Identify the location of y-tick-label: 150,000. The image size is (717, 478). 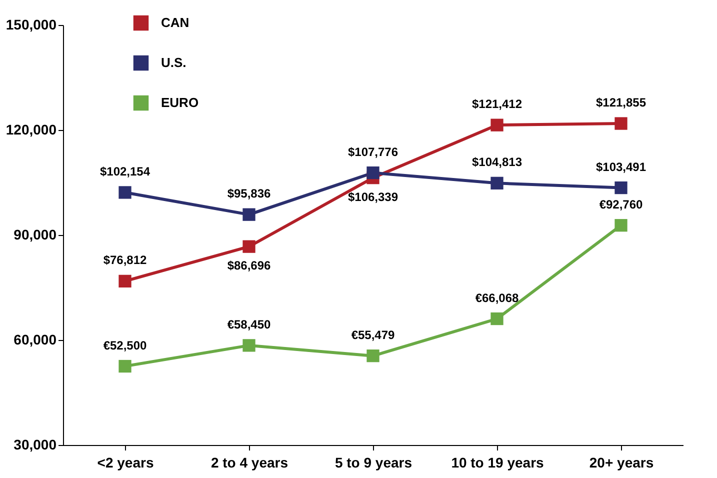
(31, 24).